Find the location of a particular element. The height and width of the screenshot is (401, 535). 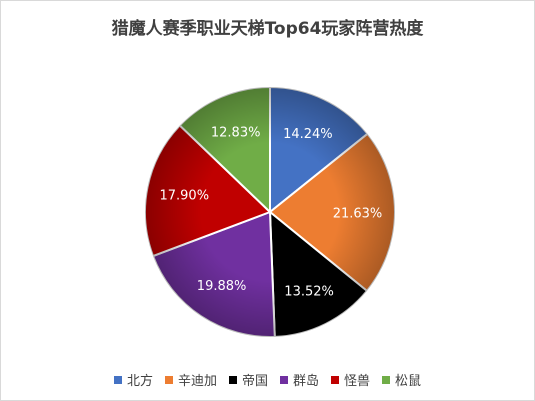

legend-item-6: 松鼠 is located at coordinates (401, 379).